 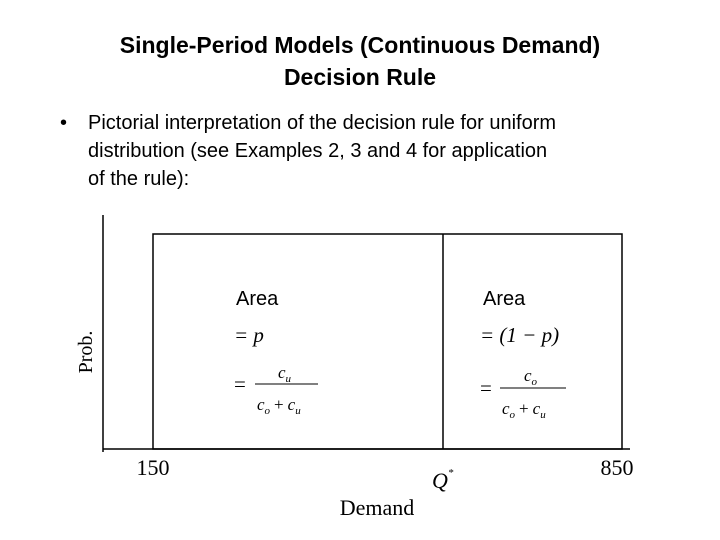 I want to click on numerator: cu, so click(x=285, y=374).